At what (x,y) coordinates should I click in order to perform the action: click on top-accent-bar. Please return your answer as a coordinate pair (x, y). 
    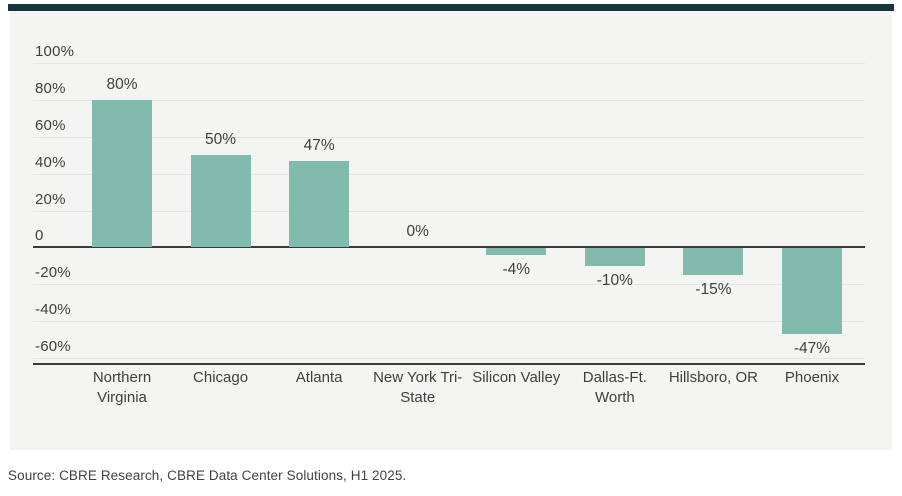
    Looking at the image, I should click on (451, 7).